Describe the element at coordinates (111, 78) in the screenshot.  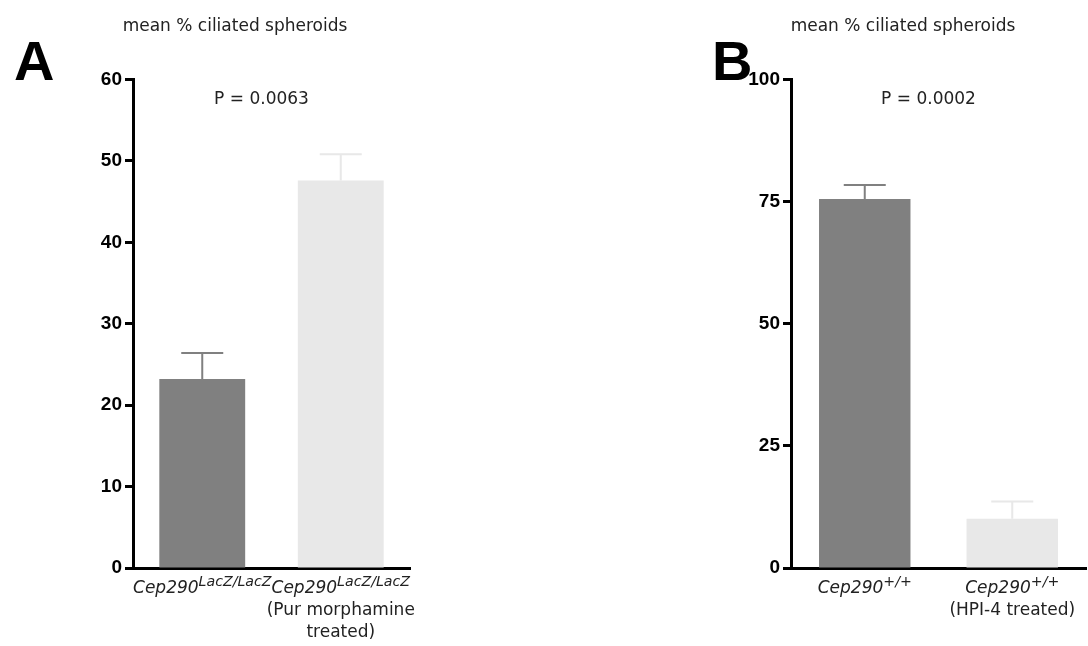
I see `y-tick-label: 60` at that location.